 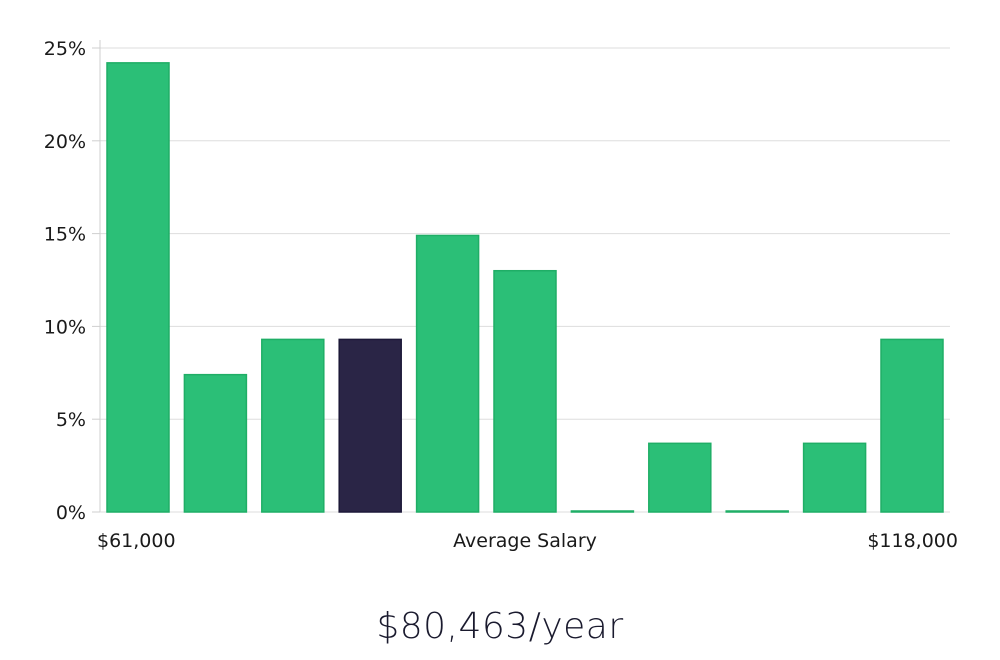 What do you see at coordinates (65, 49) in the screenshot?
I see `y-tick-label: 25%` at bounding box center [65, 49].